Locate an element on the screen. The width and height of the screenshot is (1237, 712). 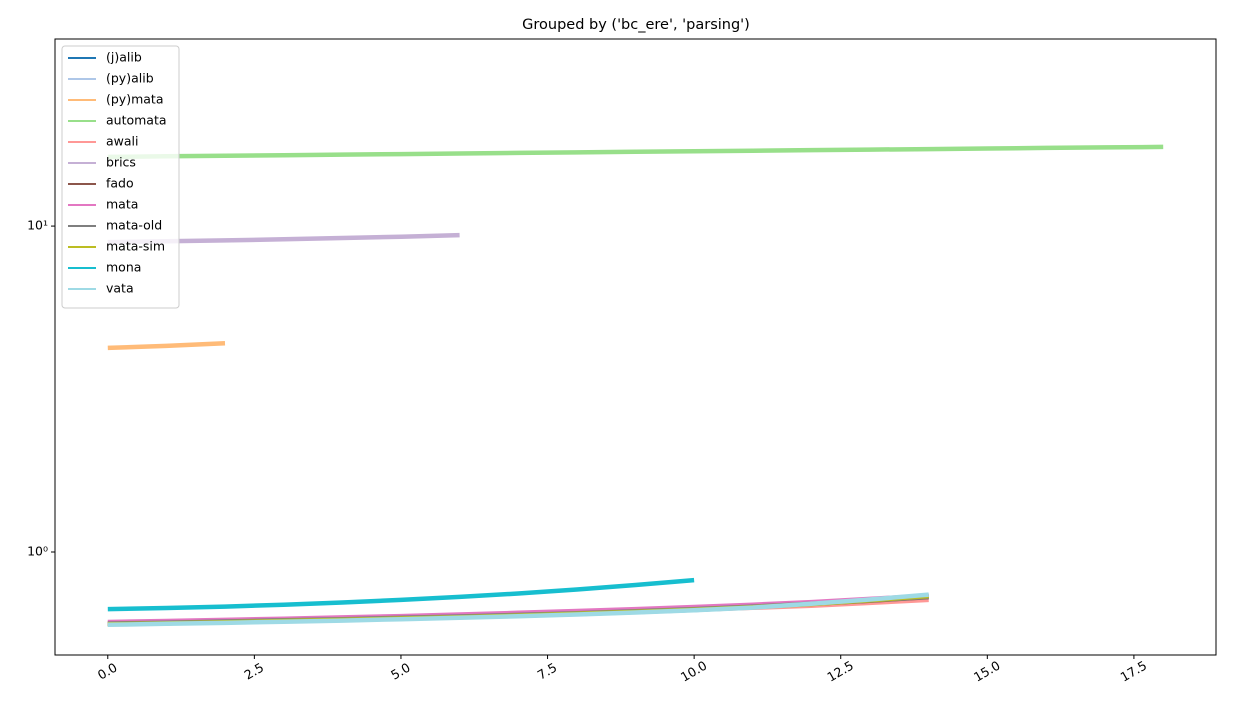
legend-label: fado is located at coordinates (120, 183).